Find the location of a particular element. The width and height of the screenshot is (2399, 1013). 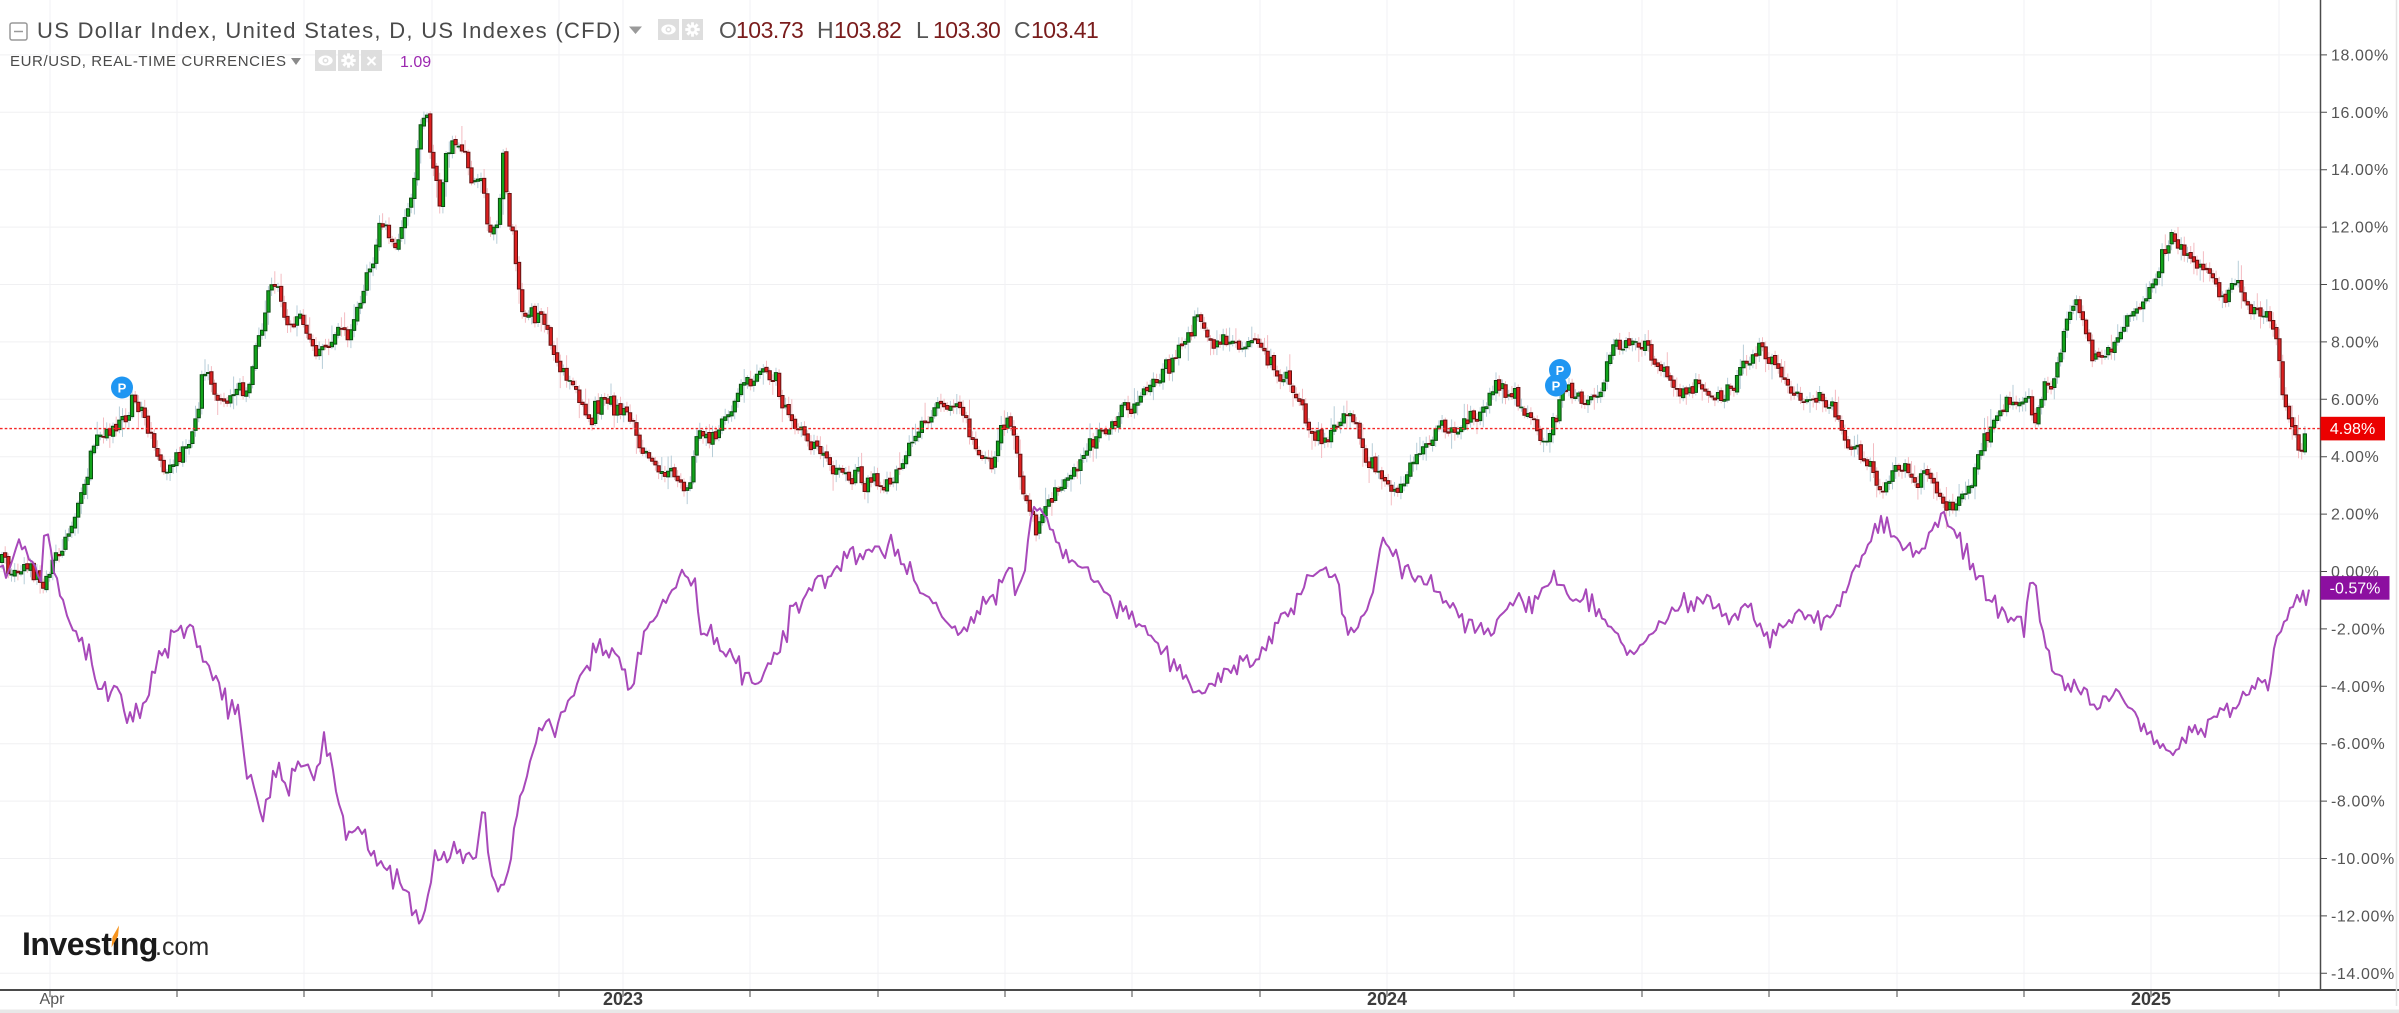

svg-text: 2024 is located at coordinates (1387, 999).